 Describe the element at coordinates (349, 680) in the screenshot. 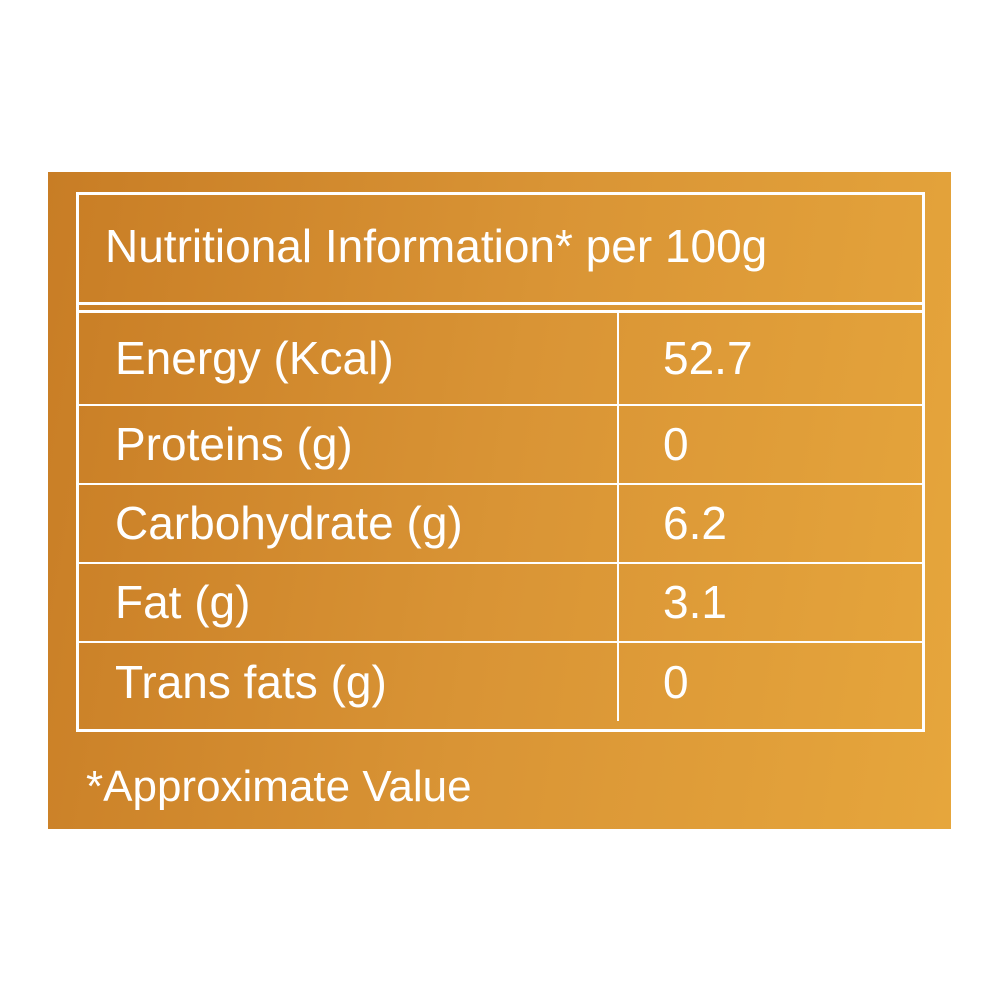

I see `nutrient-name: Trans fats (g)` at that location.